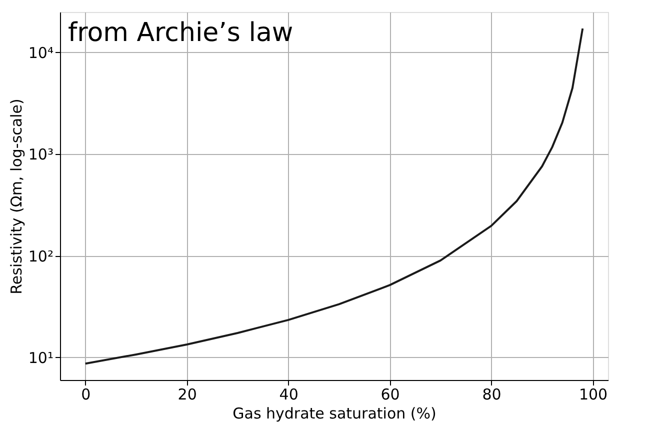  What do you see at coordinates (288, 395) in the screenshot?
I see `x-tick-label: 40` at bounding box center [288, 395].